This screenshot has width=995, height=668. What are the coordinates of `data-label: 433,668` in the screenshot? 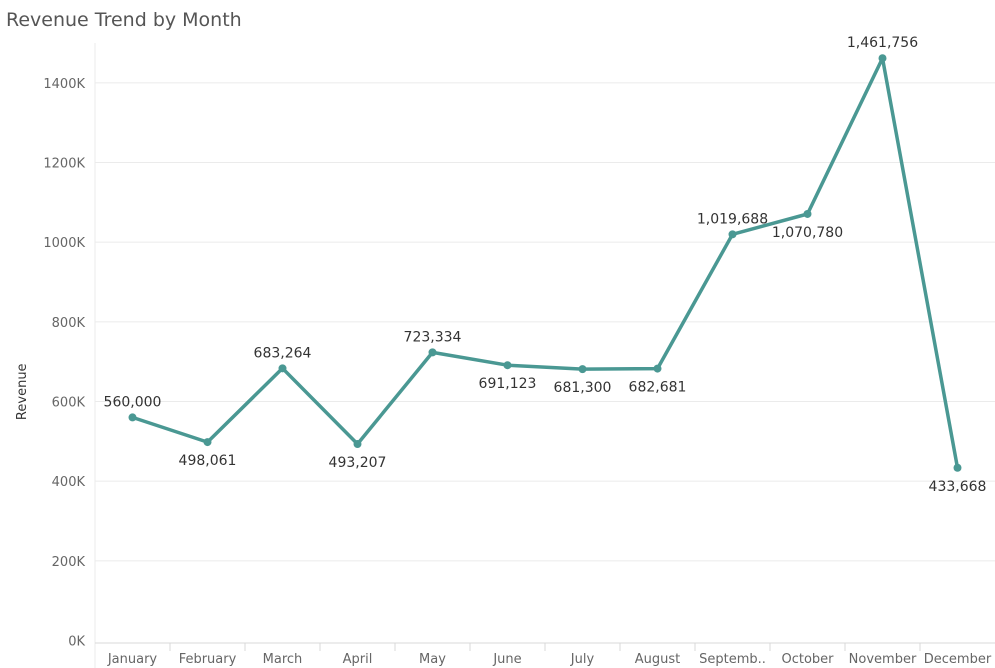 It's located at (958, 487).